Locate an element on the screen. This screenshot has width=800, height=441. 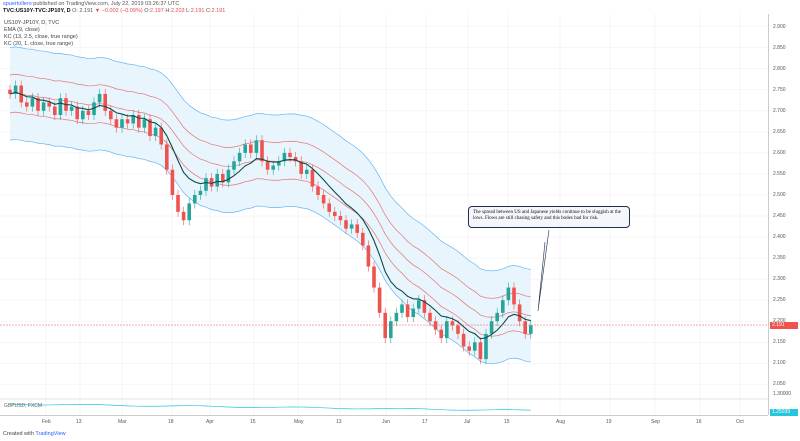
sub-pane-legend: GBPUSD, FXCM is located at coordinates (23, 406).